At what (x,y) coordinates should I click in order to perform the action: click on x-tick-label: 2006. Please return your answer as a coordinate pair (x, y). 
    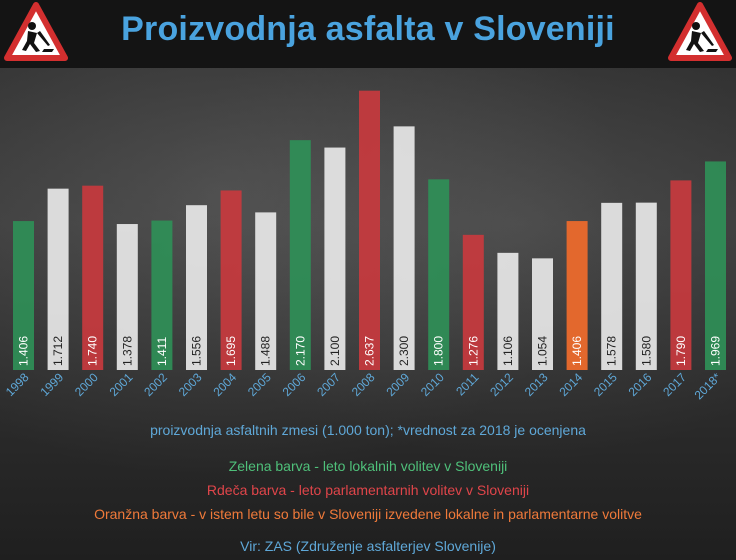
    Looking at the image, I should click on (294, 384).